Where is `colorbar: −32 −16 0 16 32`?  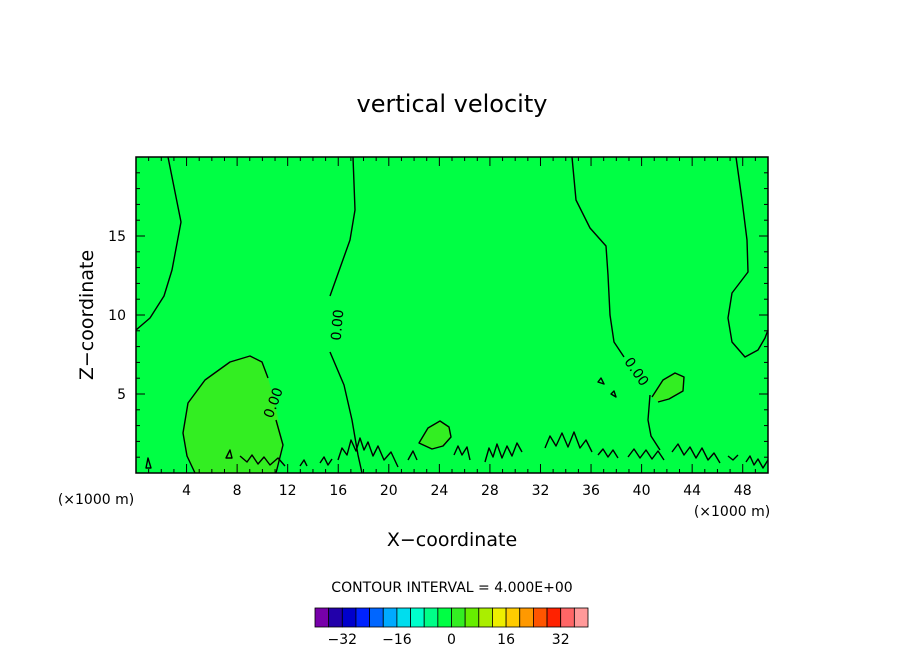 colorbar: −32 −16 0 16 32 is located at coordinates (451, 627).